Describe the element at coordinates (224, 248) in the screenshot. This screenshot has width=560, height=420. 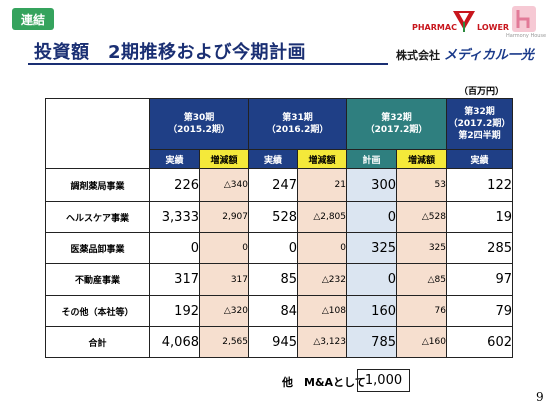
I see `cell-30-change: 0` at that location.